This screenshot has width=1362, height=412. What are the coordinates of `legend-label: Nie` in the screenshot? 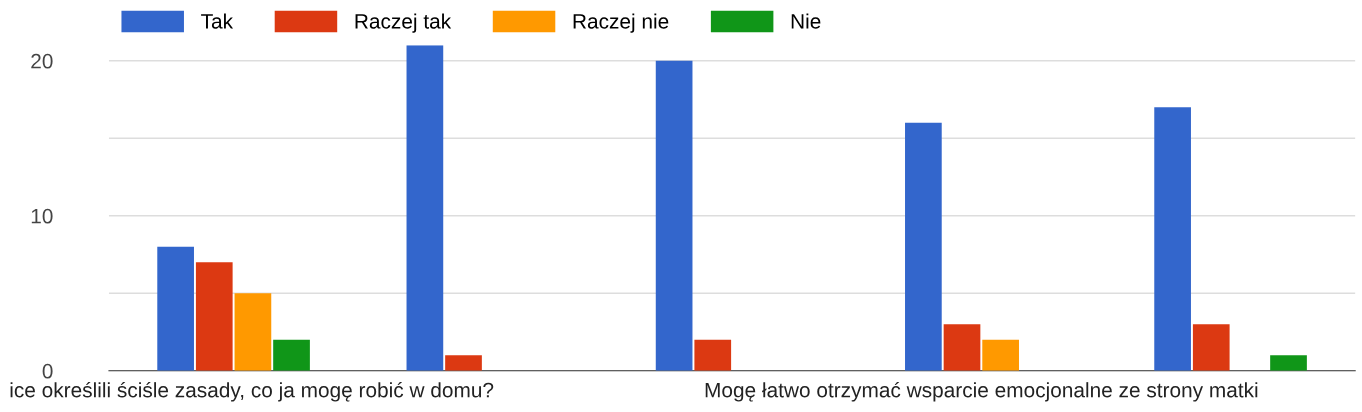 It's located at (806, 21).